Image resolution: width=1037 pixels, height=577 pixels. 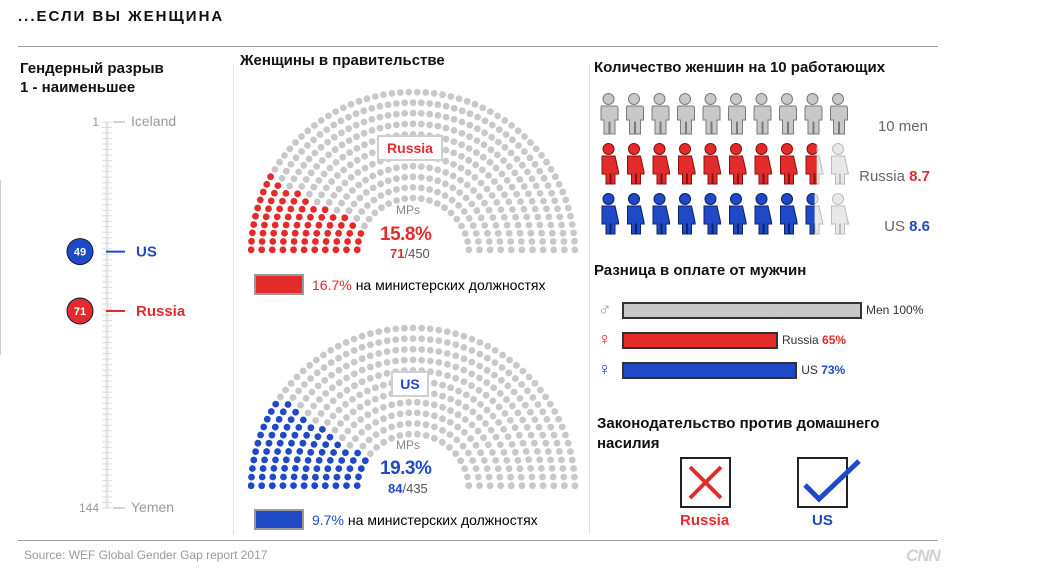 I want to click on gender-gap-scale: 1 Iceland 144 Yemen 49 US 71 Russia, so click(x=145, y=317).